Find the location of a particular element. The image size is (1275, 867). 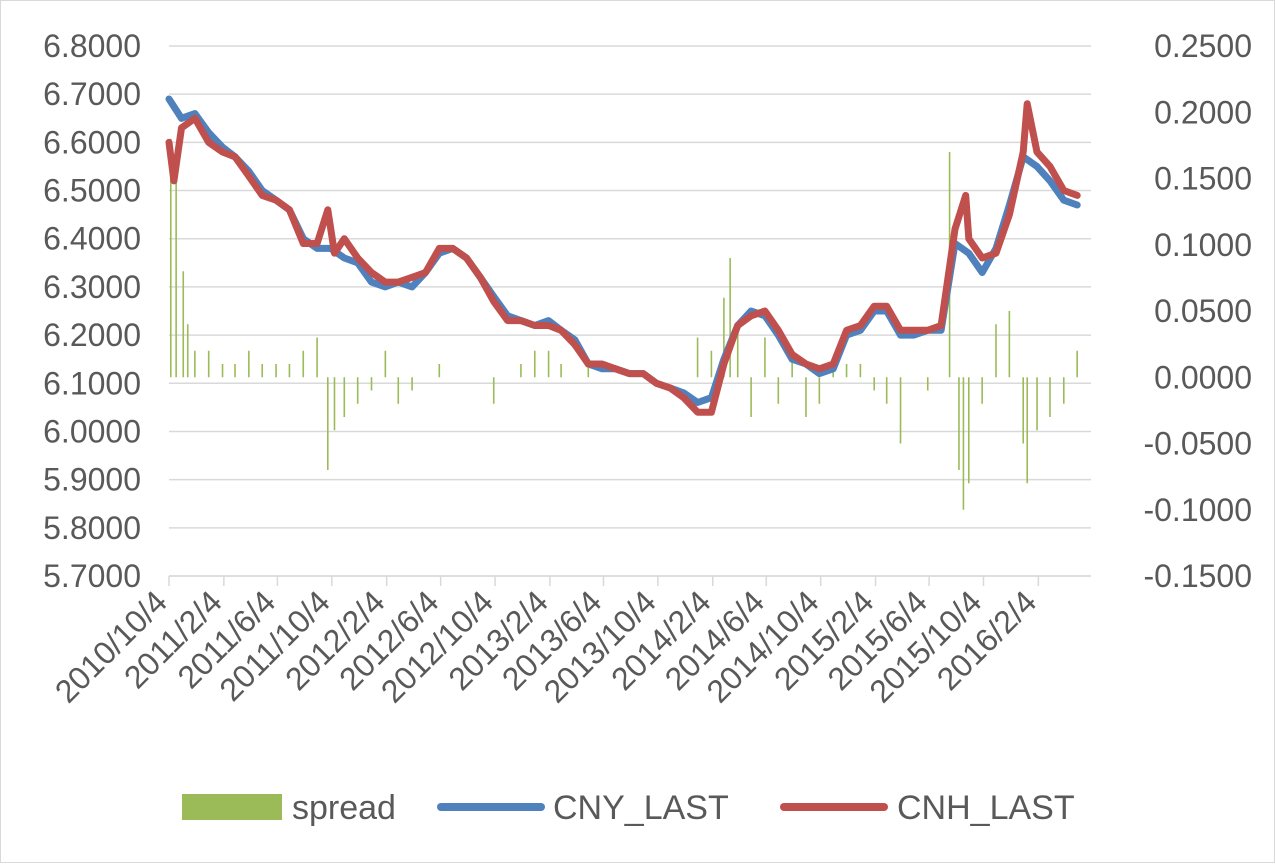

legend-label: CNY_LAST is located at coordinates (641, 808).